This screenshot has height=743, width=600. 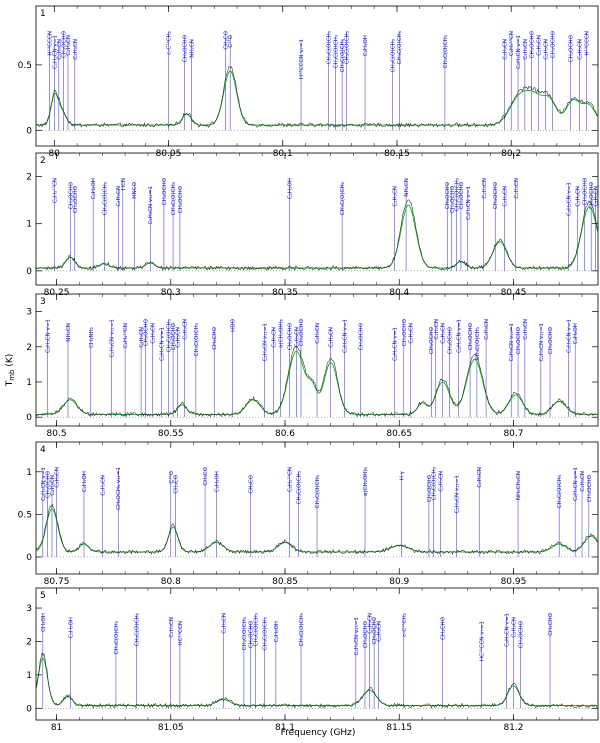 I want to click on x-tick-label: 81.15, so click(x=399, y=728).